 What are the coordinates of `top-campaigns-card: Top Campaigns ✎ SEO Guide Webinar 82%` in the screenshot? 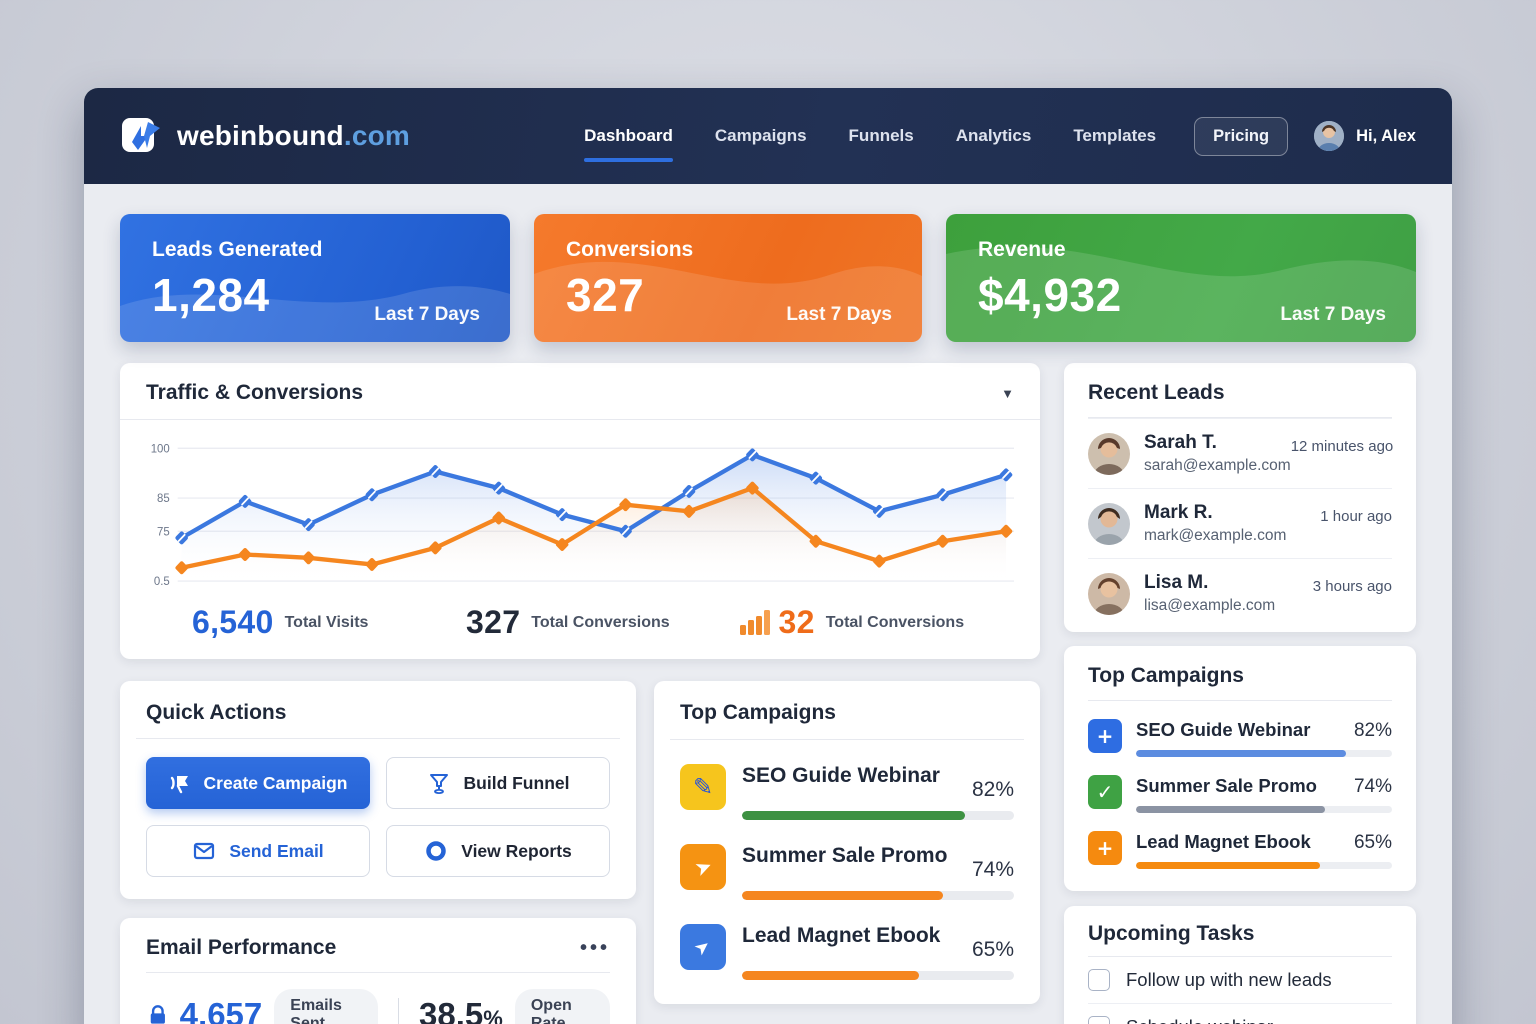 It's located at (847, 842).